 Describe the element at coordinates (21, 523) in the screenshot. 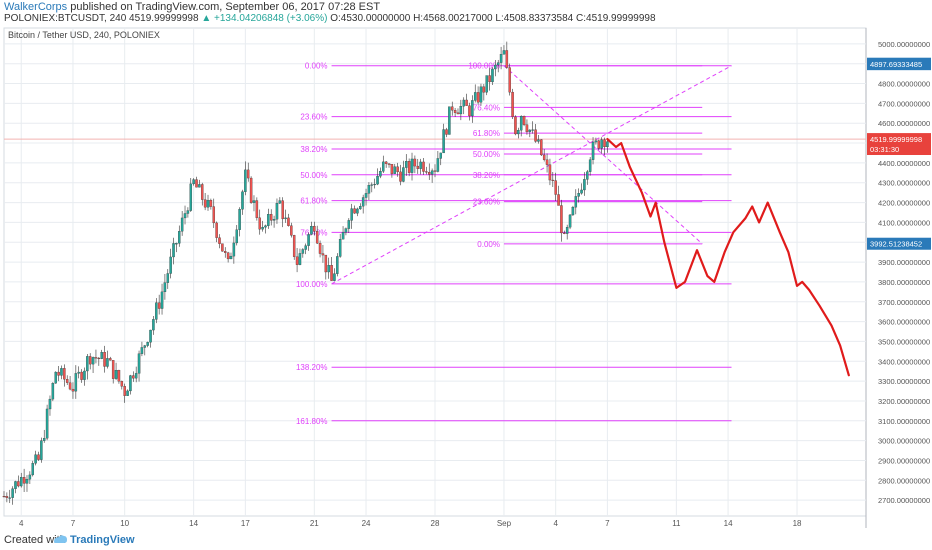

I see `x-tick-label: 4` at that location.